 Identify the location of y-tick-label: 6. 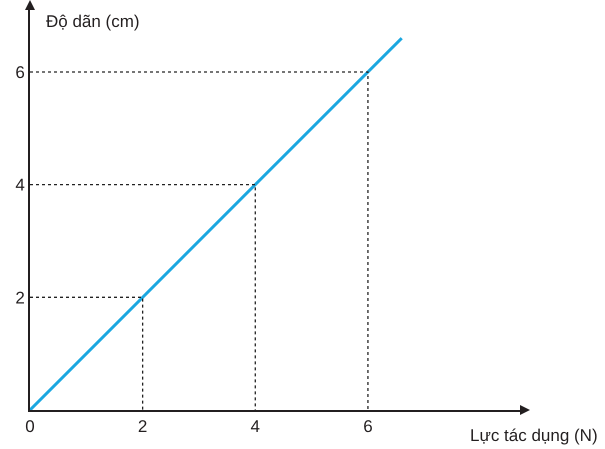
(20, 72).